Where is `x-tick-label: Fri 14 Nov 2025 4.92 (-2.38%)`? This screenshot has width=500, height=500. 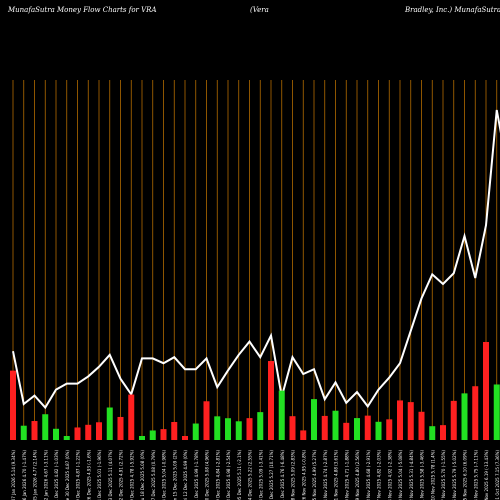
x-tick-label: Fri 14 Nov 2025 4.92 (-2.38%) is located at coordinates (389, 475).